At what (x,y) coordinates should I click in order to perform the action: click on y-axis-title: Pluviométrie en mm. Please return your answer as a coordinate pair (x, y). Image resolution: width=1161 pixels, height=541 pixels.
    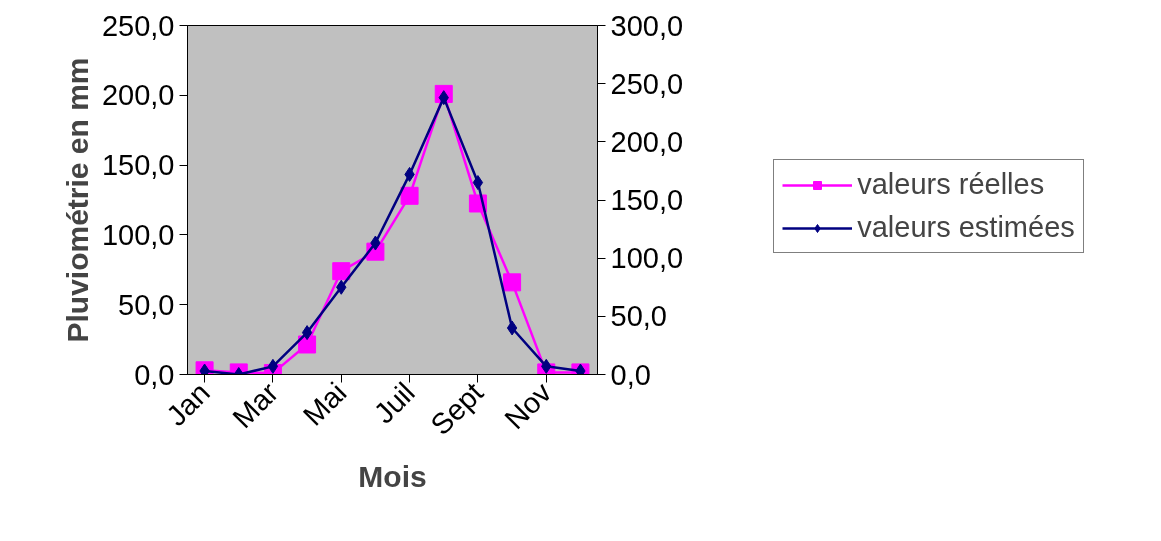
    Looking at the image, I should click on (77, 200).